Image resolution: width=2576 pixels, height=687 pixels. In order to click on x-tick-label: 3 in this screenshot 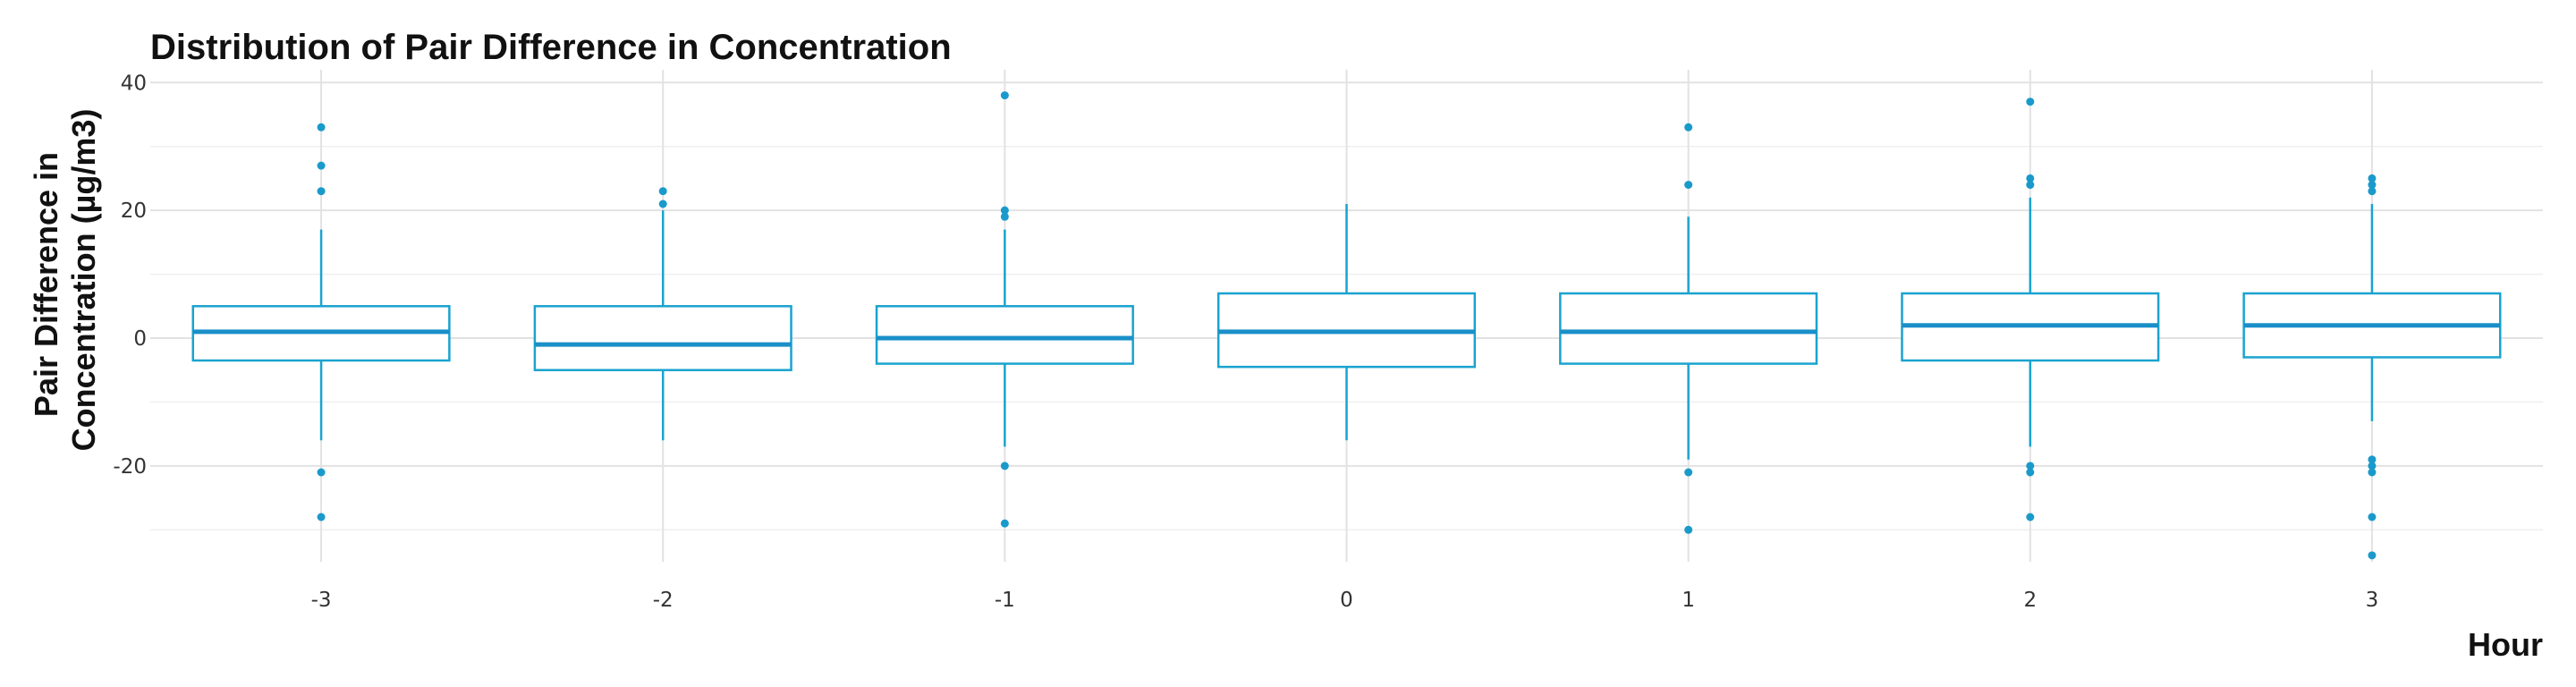, I will do `click(2372, 600)`.